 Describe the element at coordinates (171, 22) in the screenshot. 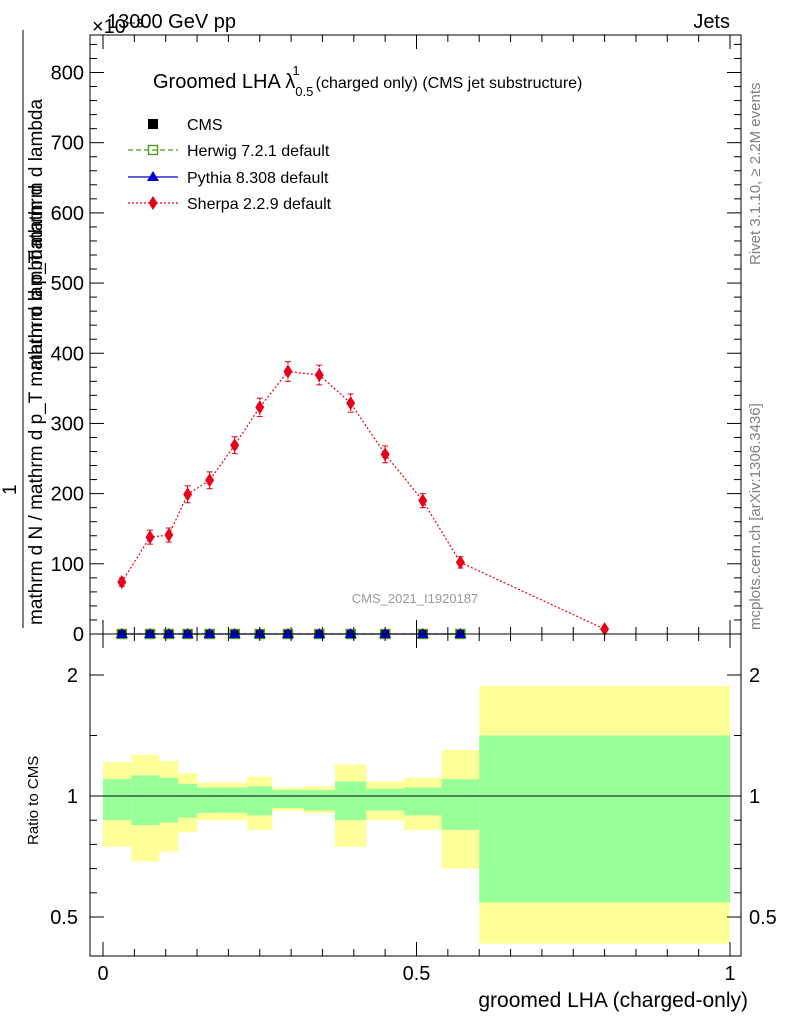

I see `energy-label: 13000 GeV pp` at that location.